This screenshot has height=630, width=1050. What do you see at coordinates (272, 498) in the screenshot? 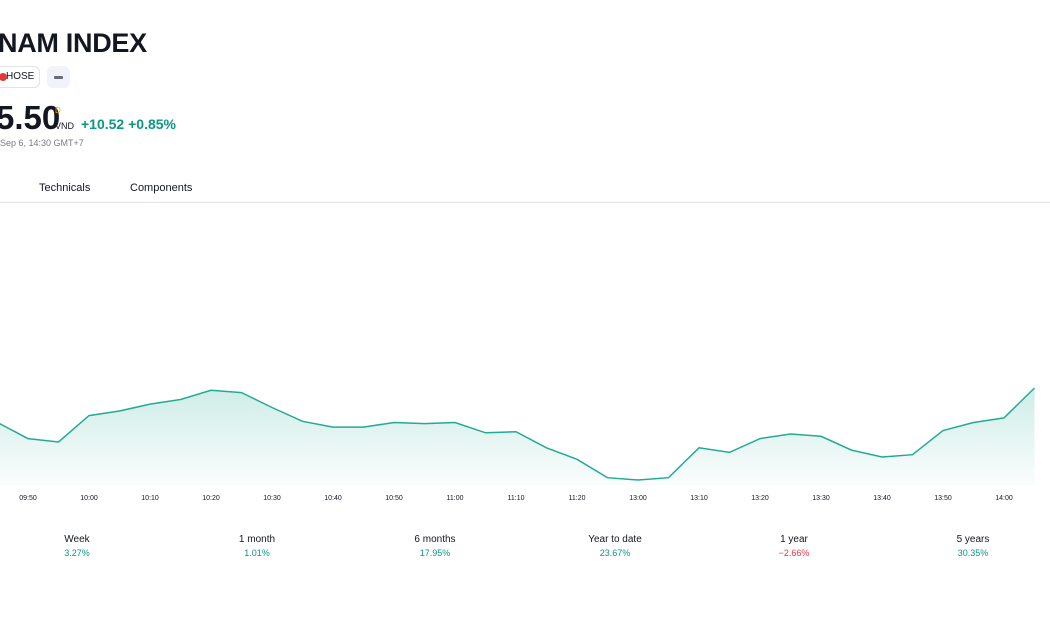
I see `x-tick-label: 10:30` at bounding box center [272, 498].